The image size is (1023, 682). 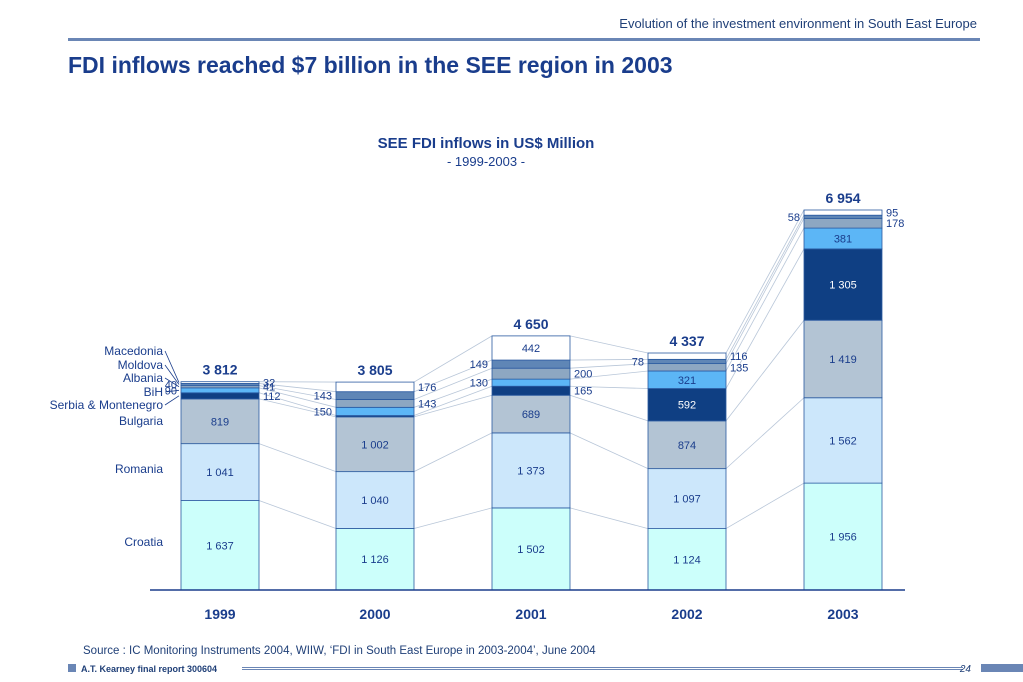 What do you see at coordinates (172, 400) in the screenshot?
I see `legend-leader-serbia-montenegro` at bounding box center [172, 400].